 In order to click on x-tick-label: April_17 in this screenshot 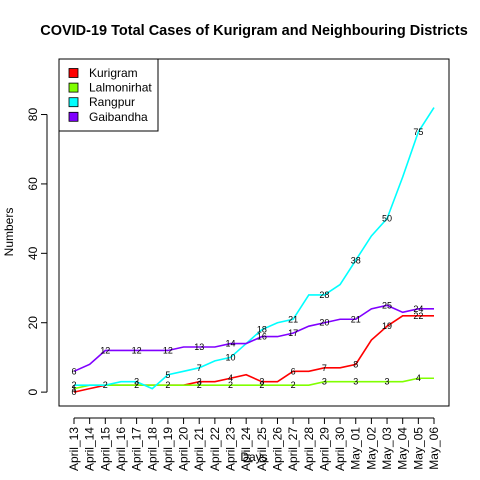, I will do `click(137, 449)`.